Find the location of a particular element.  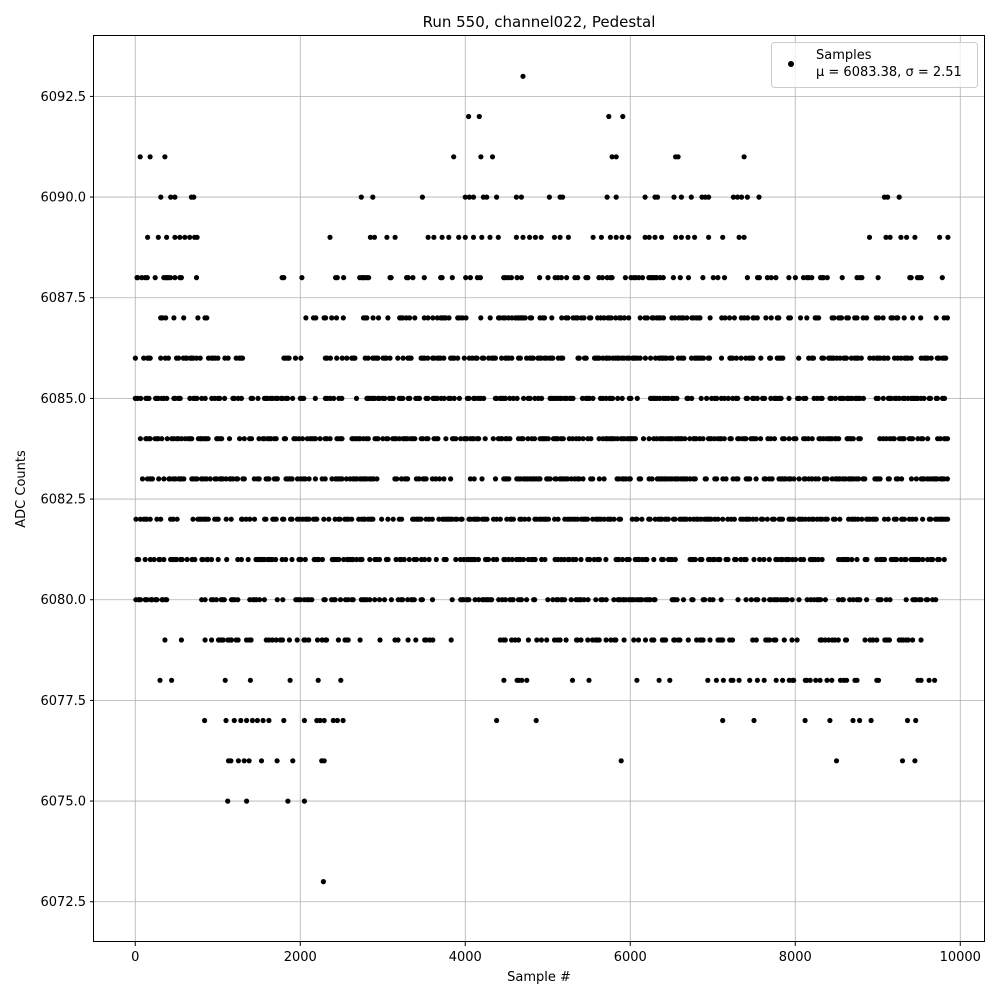

legend-stats: μ = 6083.38, σ = 2.51 is located at coordinates (889, 72).